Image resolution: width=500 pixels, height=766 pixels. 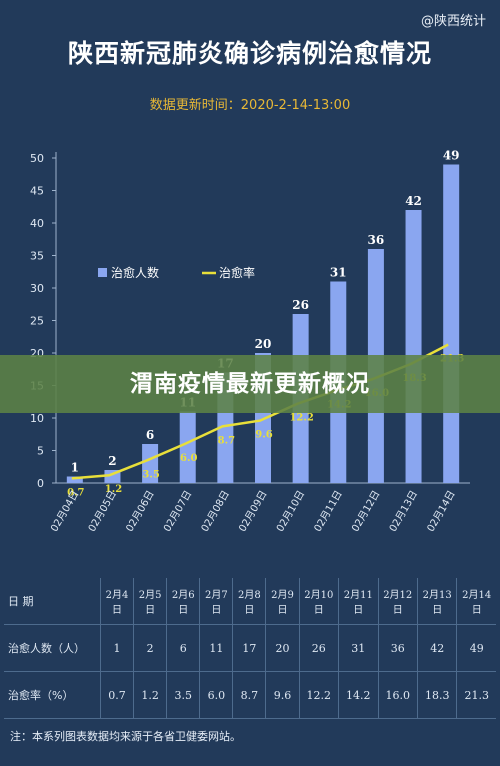 I want to click on line-value-label: 0.7, so click(x=75, y=492).